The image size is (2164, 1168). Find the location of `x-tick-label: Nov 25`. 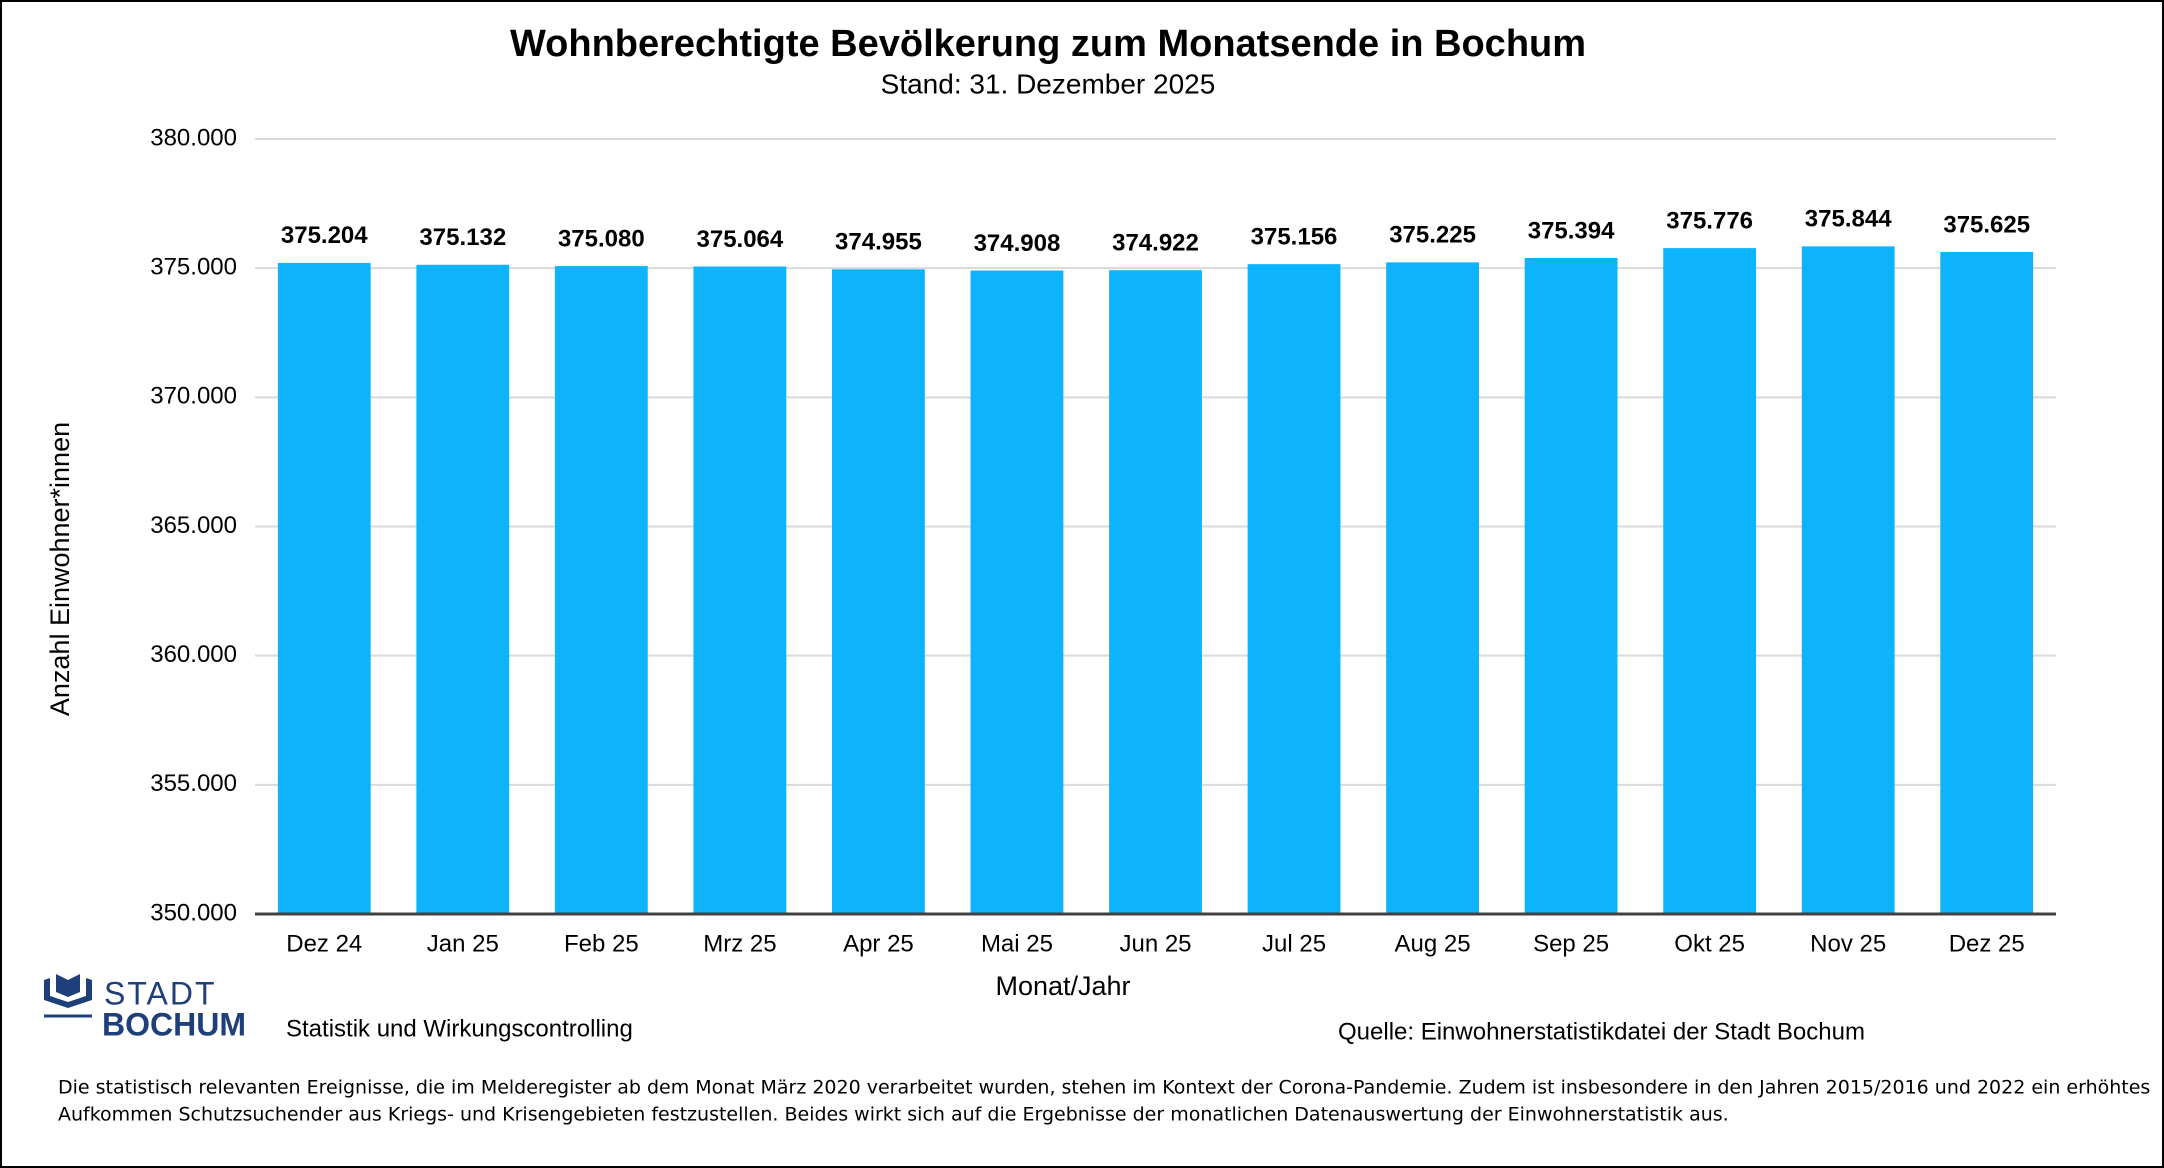

x-tick-label: Nov 25 is located at coordinates (1848, 943).